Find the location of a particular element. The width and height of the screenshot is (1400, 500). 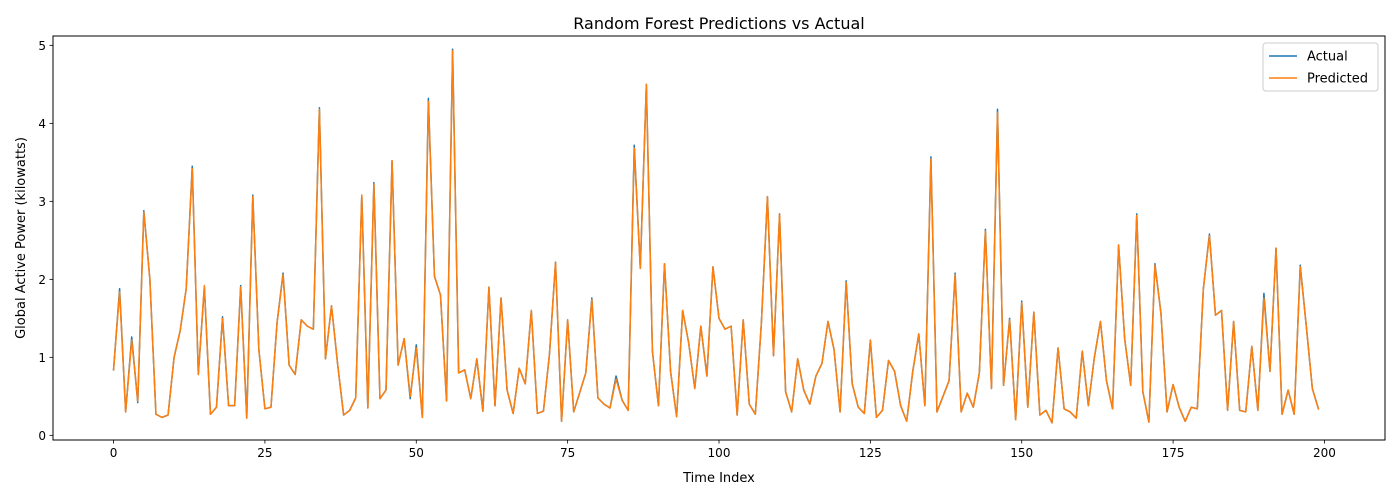

y-tick-label: 1 is located at coordinates (42, 358).